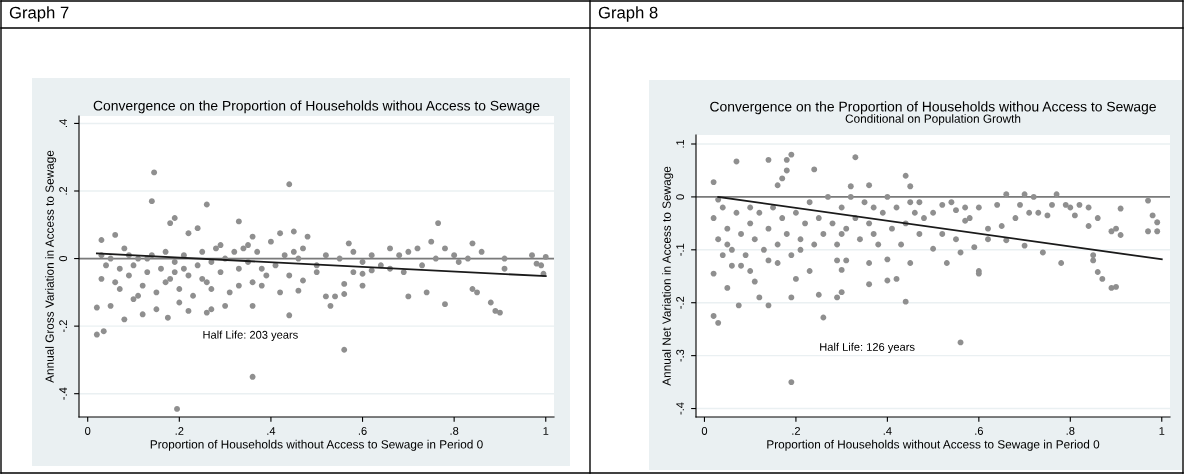 This screenshot has width=1184, height=474. I want to click on y-tick-label: .4, so click(63, 123).